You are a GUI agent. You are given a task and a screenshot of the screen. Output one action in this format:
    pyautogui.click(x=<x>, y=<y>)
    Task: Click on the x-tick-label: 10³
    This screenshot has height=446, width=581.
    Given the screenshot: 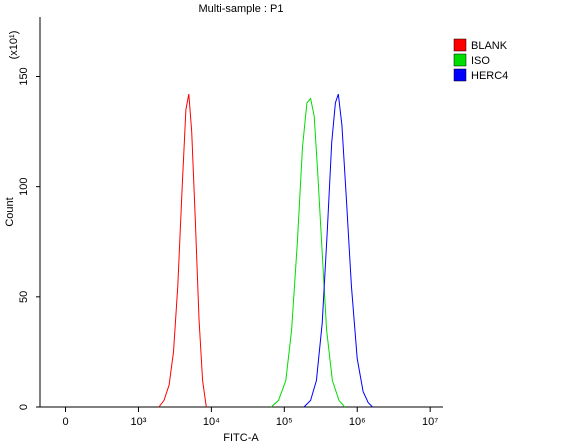 What is the action you would take?
    pyautogui.click(x=138, y=422)
    